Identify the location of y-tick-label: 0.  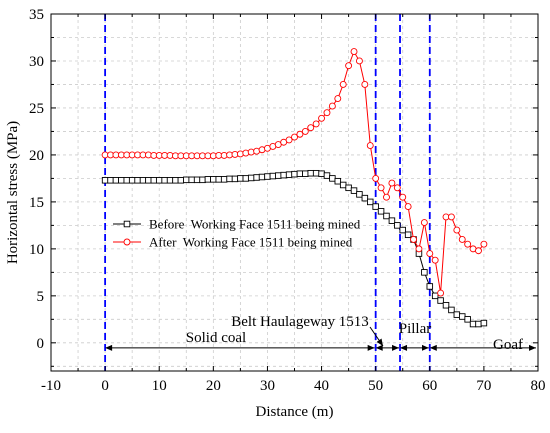
(41, 344).